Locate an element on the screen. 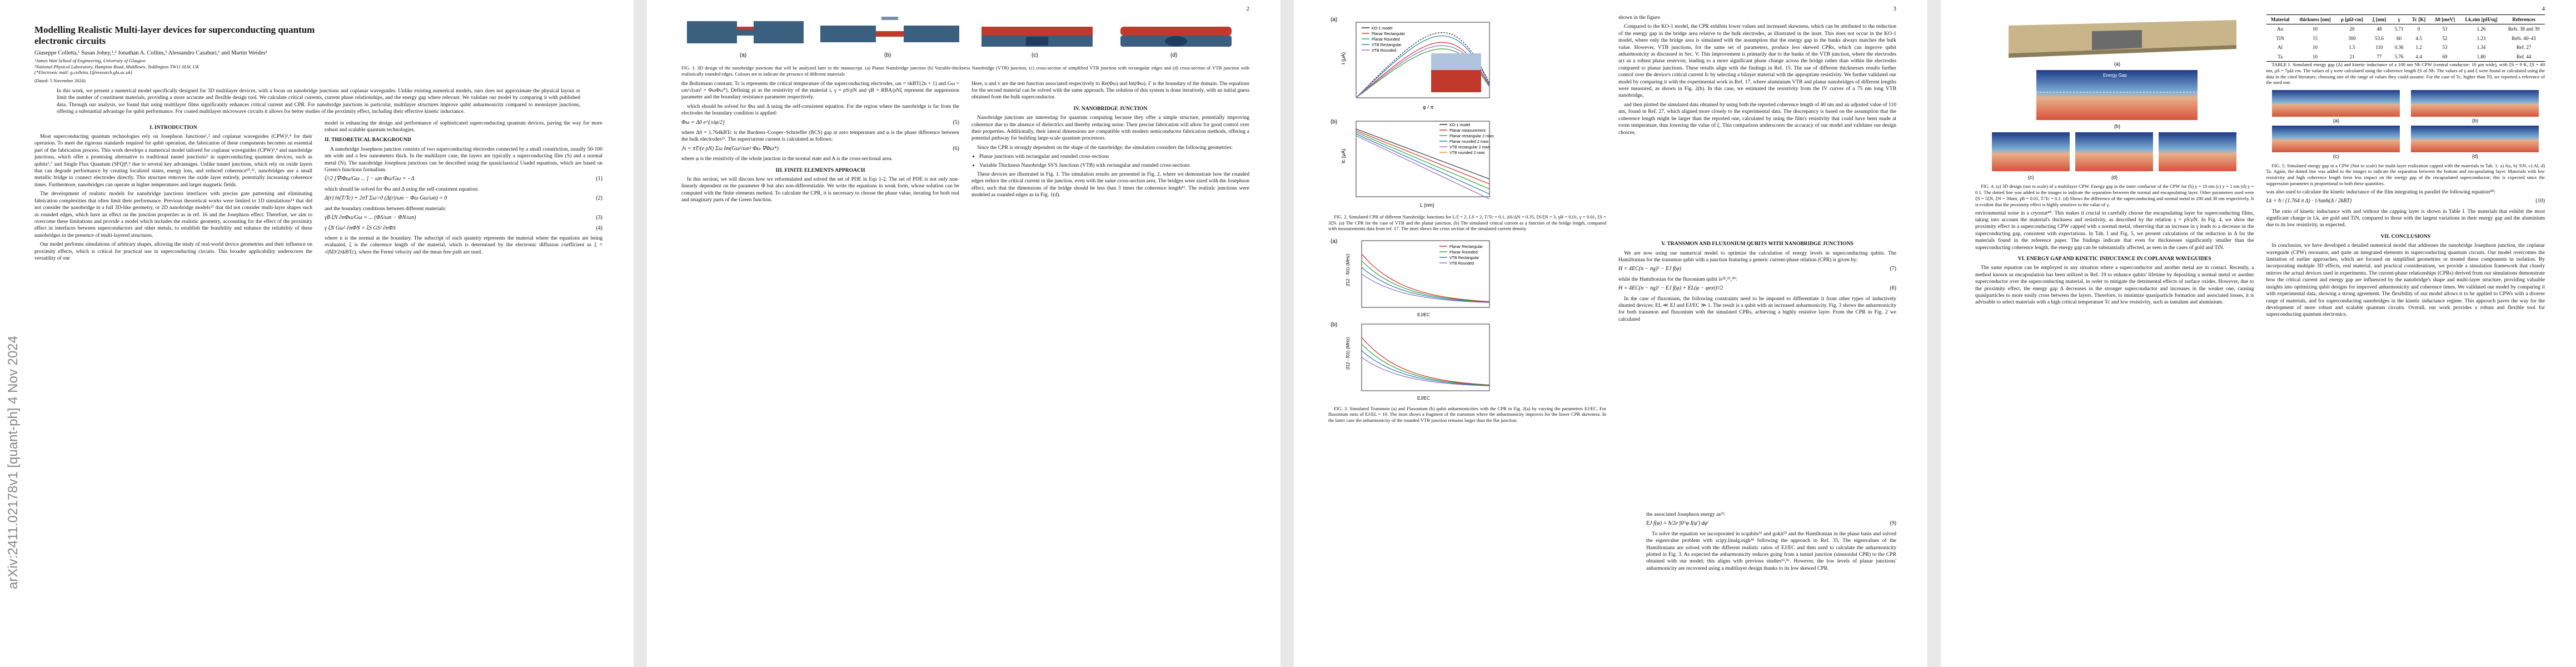 This screenshot has height=667, width=2576. table-cell: 21 is located at coordinates (2352, 56).